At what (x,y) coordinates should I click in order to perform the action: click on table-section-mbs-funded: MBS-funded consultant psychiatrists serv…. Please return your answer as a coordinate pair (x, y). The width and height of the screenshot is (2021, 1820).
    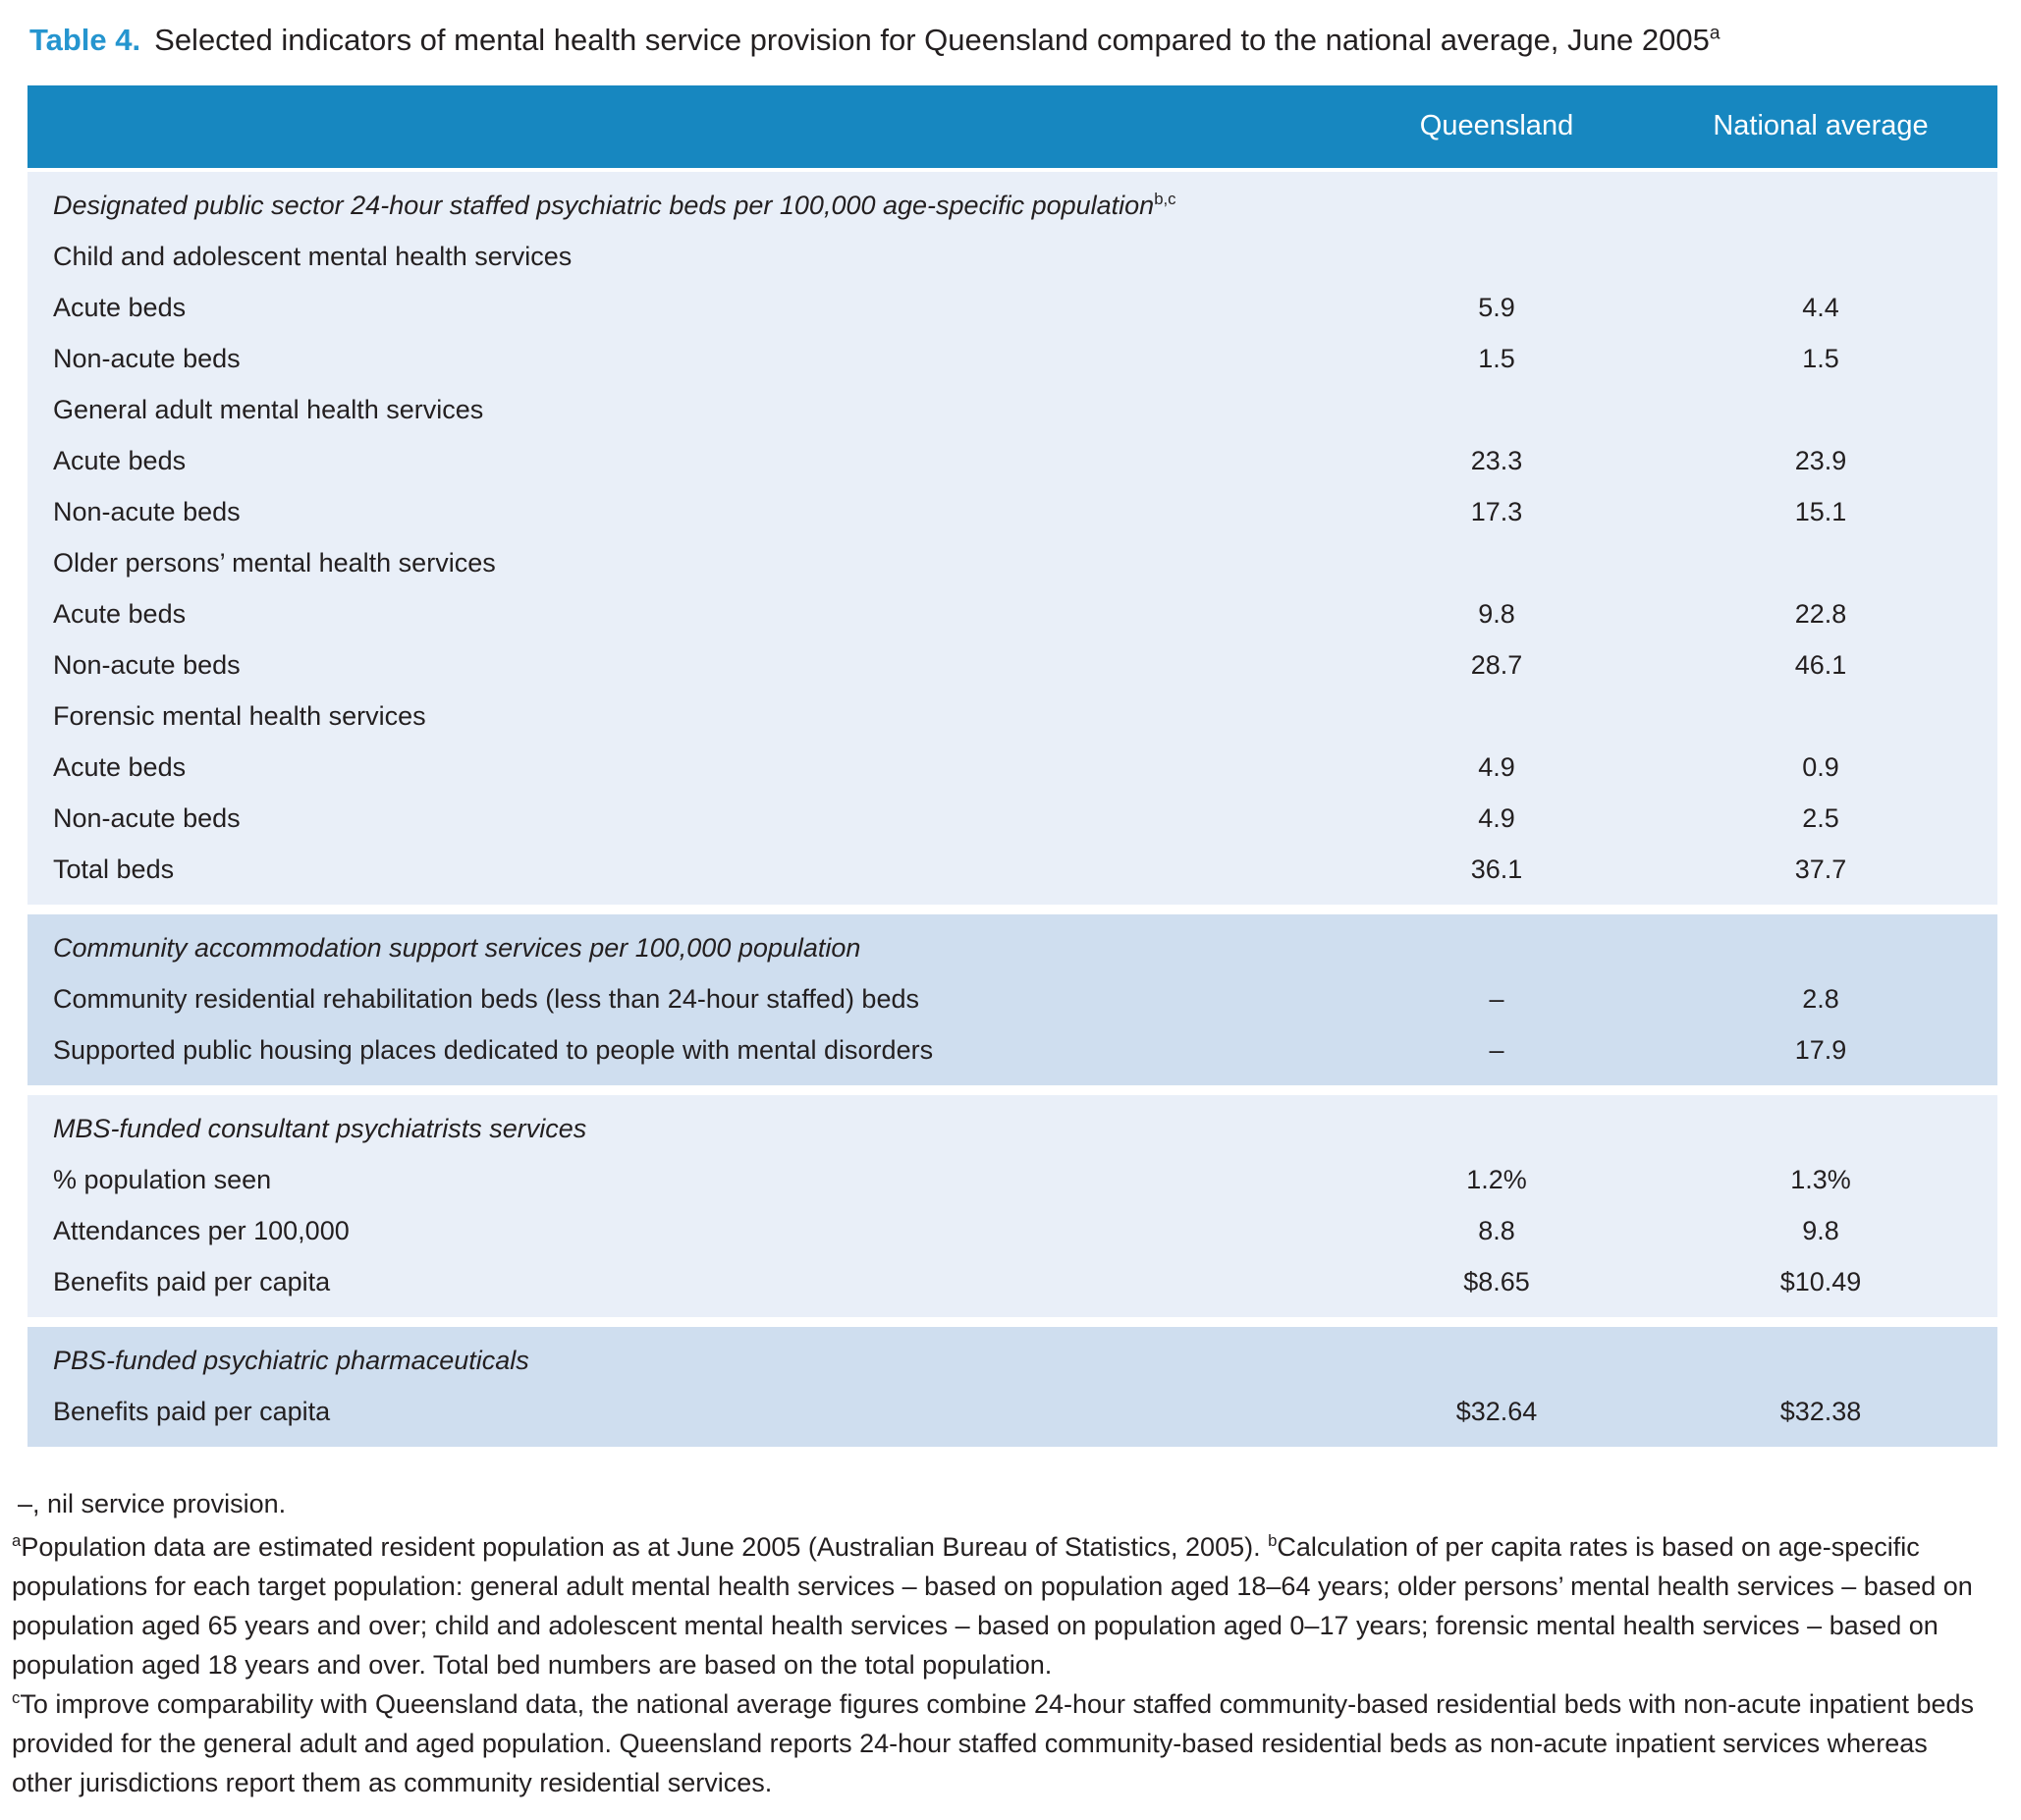
    Looking at the image, I should click on (1012, 1205).